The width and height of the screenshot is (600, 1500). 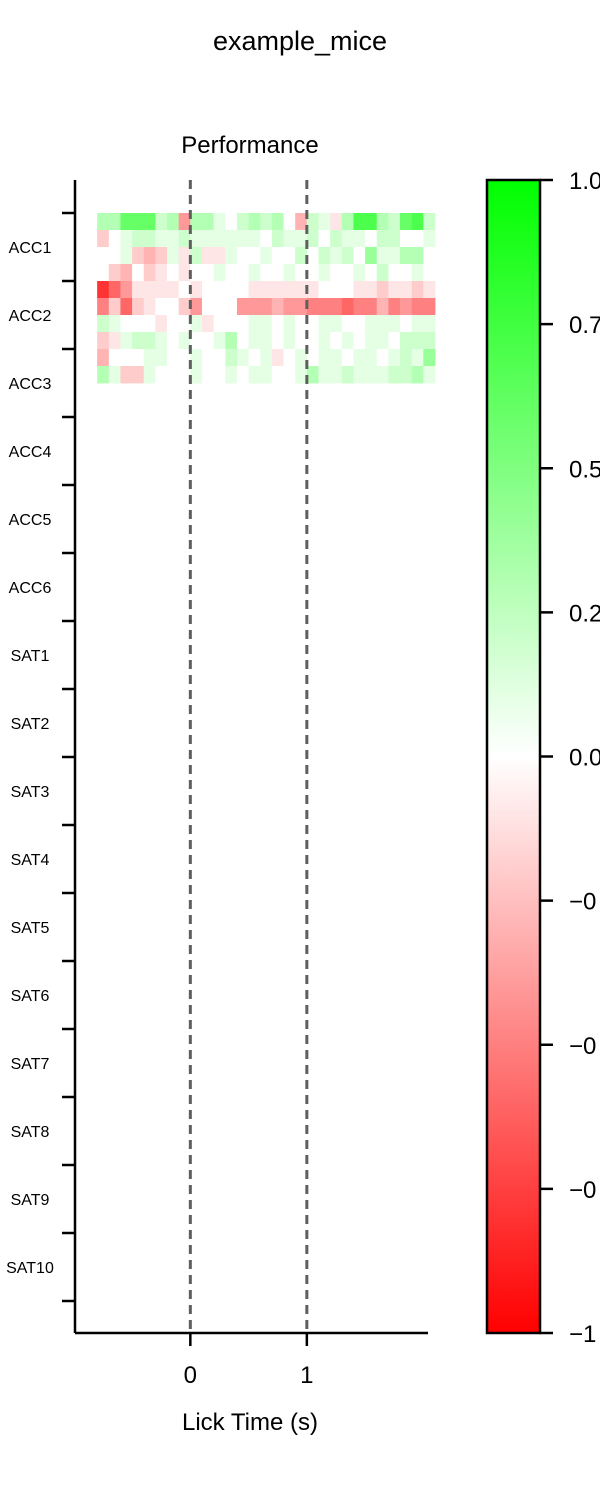 What do you see at coordinates (30, 1064) in the screenshot?
I see `y-tick-label: SAT7` at bounding box center [30, 1064].